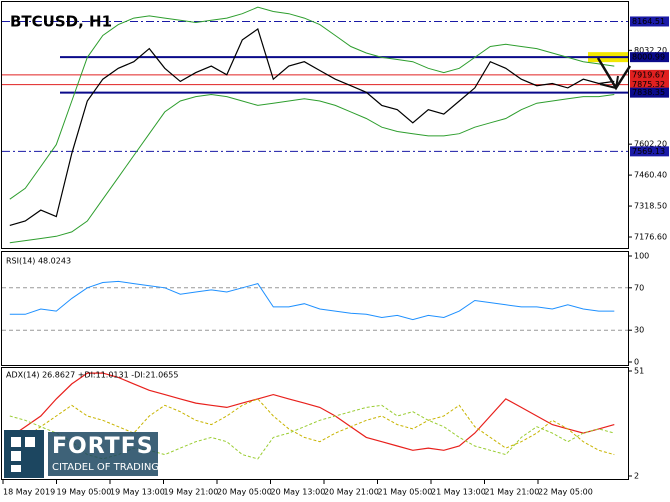 This screenshot has height=502, width=670. What do you see at coordinates (650, 237) in the screenshot?
I see `y-tick-label: 7176.60` at bounding box center [650, 237].